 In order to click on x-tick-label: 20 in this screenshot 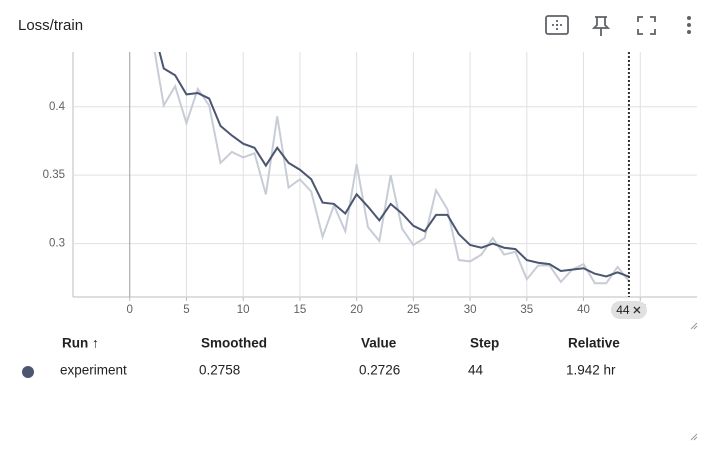, I will do `click(356, 310)`.